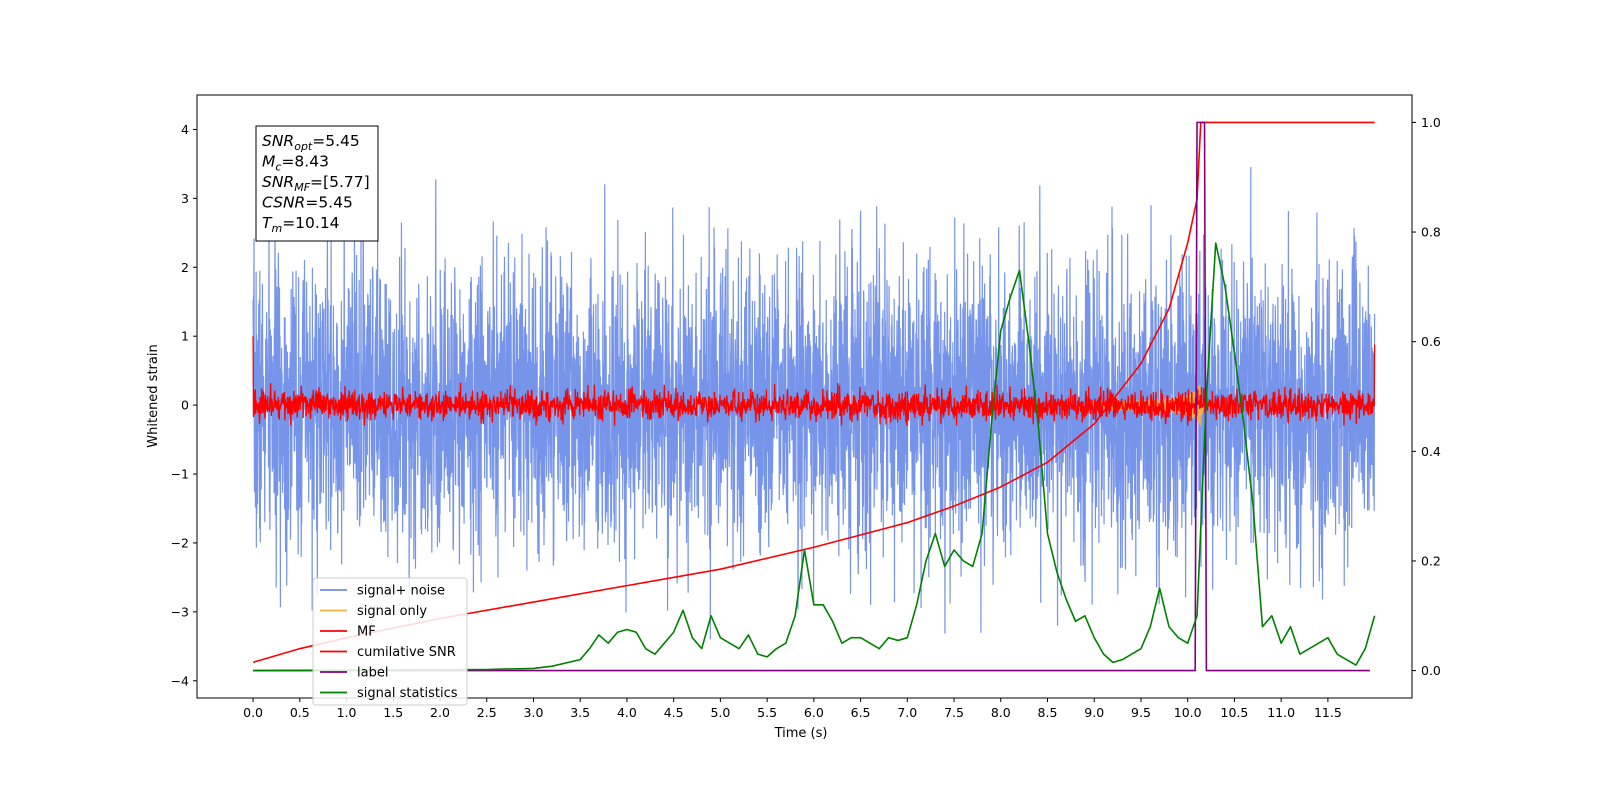 The width and height of the screenshot is (1600, 800). I want to click on x-tick-label: 6.5, so click(861, 712).